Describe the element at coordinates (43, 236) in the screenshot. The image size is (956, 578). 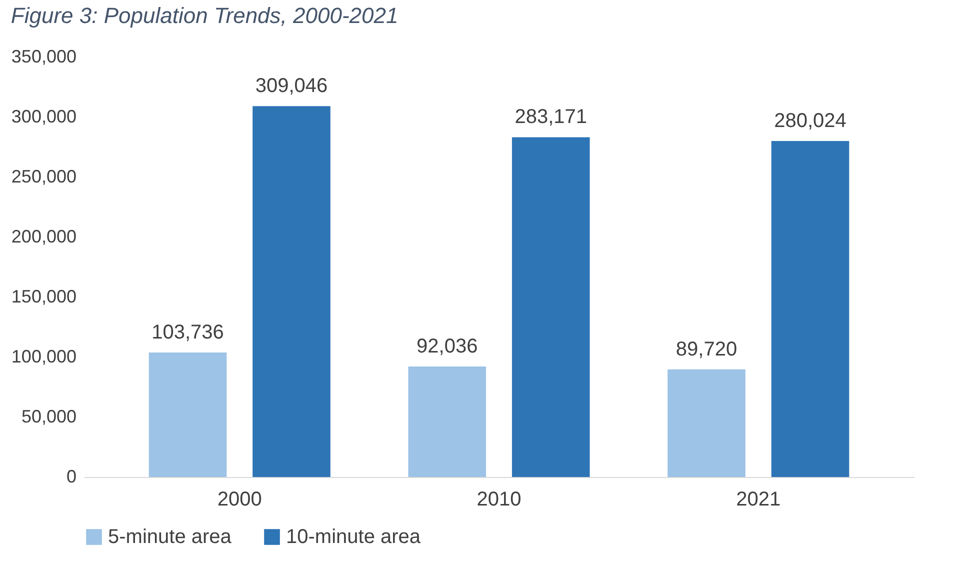
I see `y-tick-label: 200,000` at that location.